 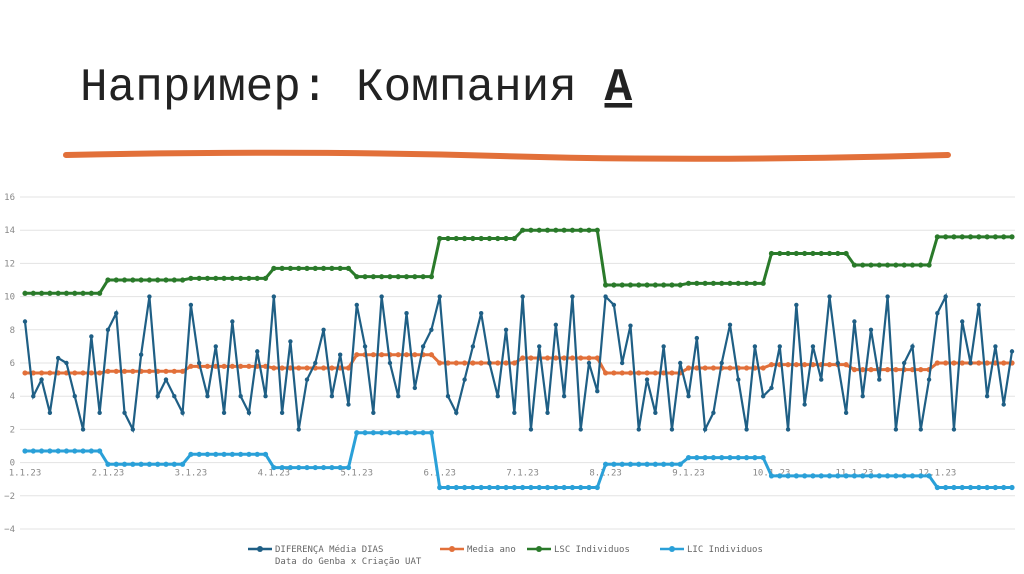 What do you see at coordinates (9, 497) in the screenshot?
I see `y-tick-label: −2` at bounding box center [9, 497].